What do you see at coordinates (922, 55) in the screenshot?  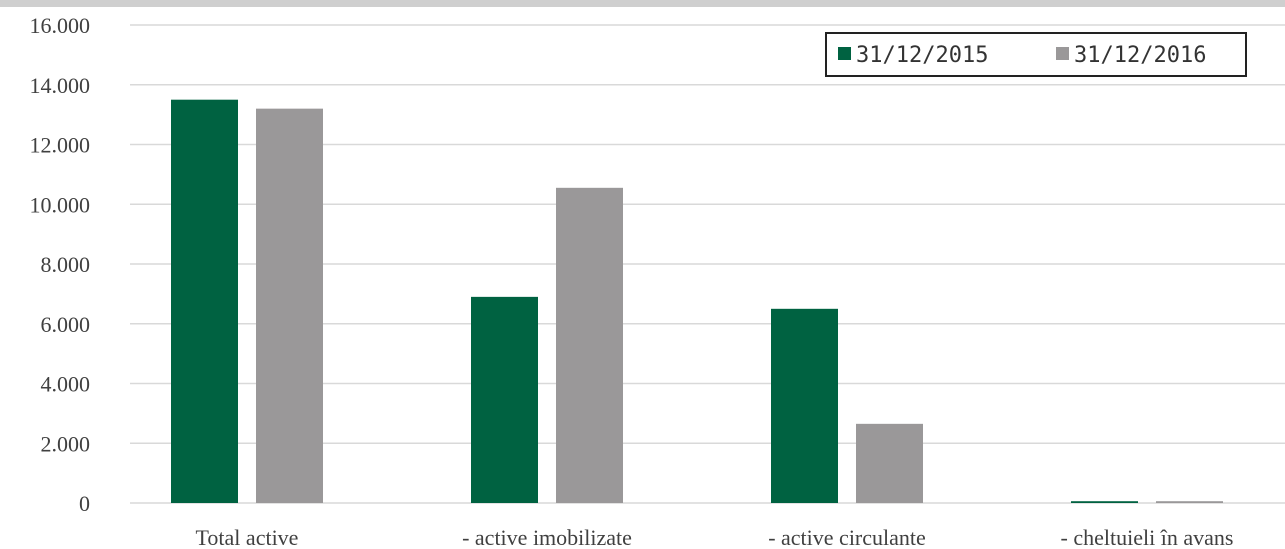 I see `legend-label-2015: 31/12/2015` at bounding box center [922, 55].